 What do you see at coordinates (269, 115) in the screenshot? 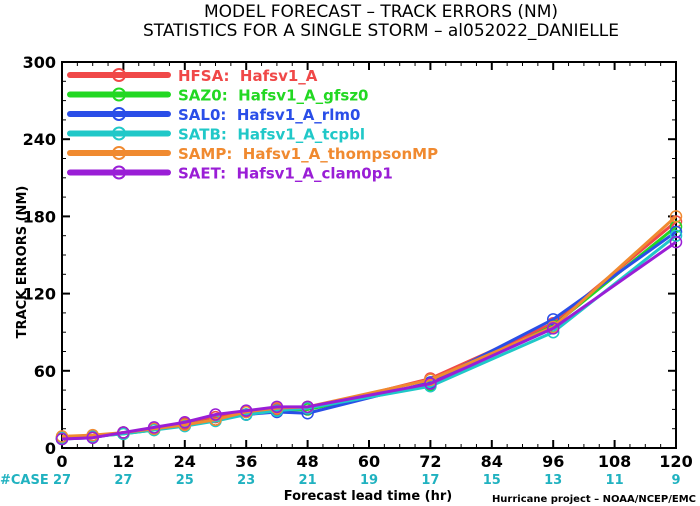
I see `legend-label: SAL0: Hafsv1_A_rlm0` at bounding box center [269, 115].